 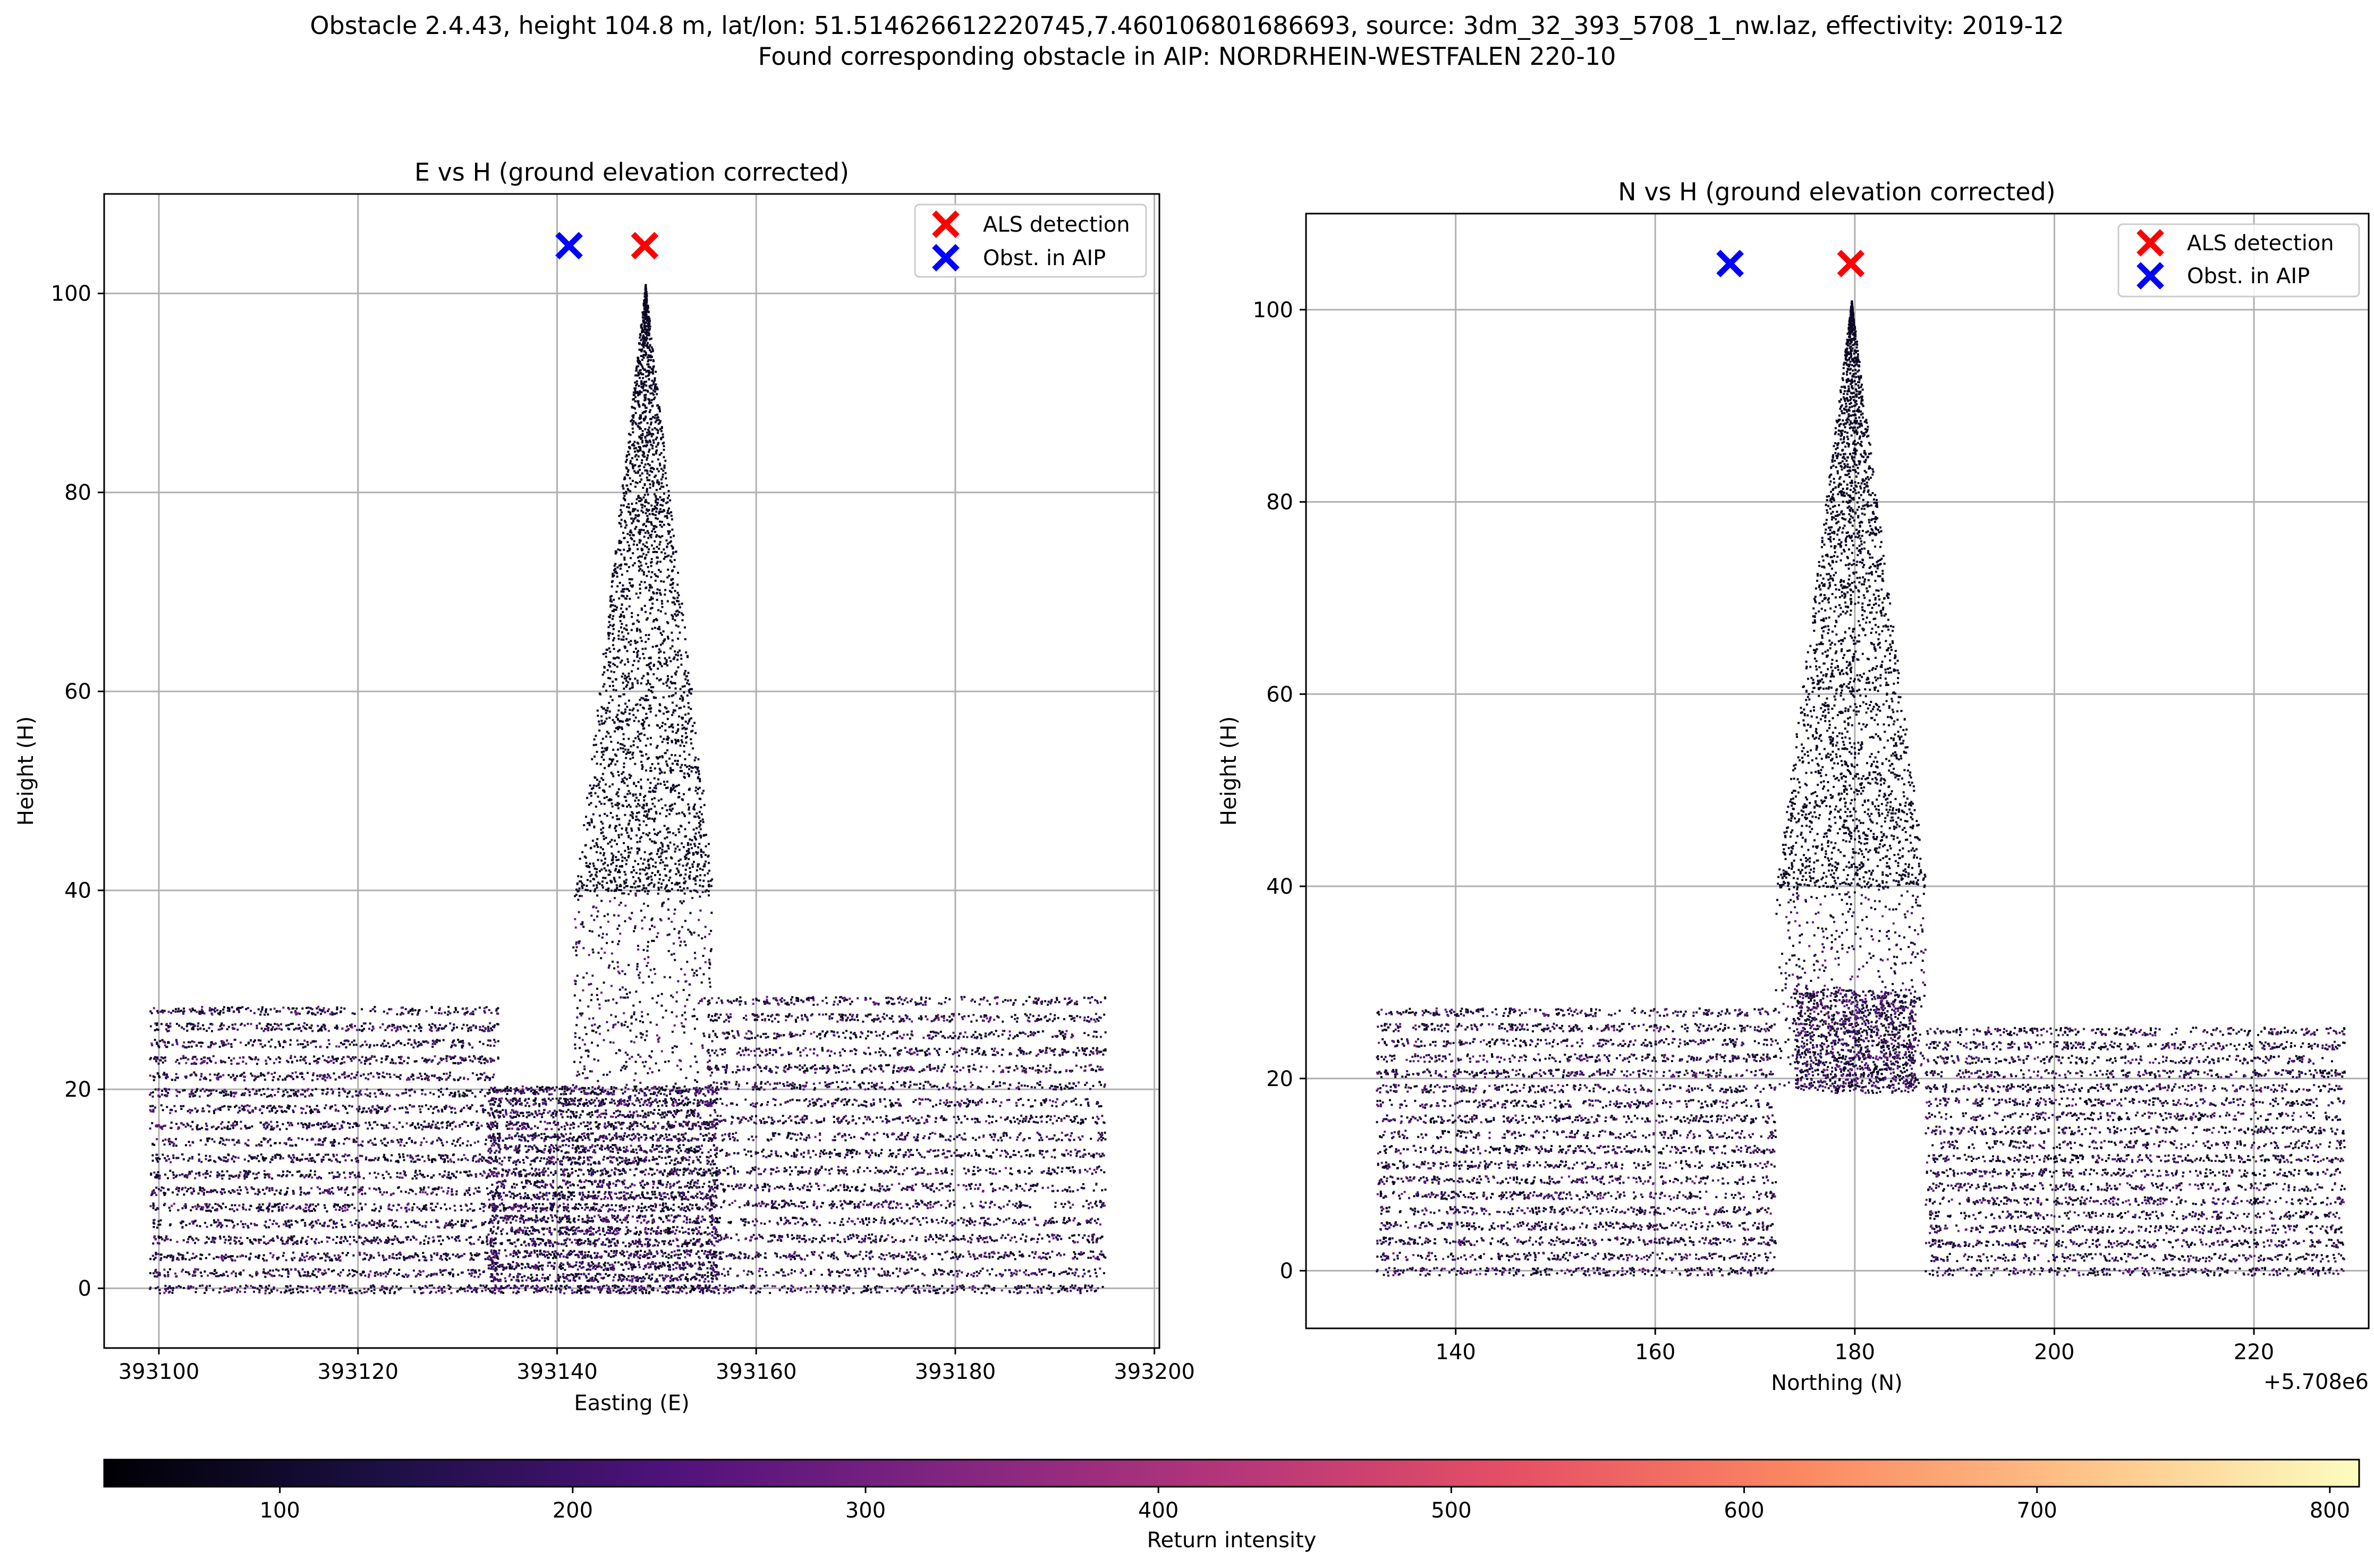 What do you see at coordinates (955, 1372) in the screenshot?
I see `x-tick-label: 393180` at bounding box center [955, 1372].